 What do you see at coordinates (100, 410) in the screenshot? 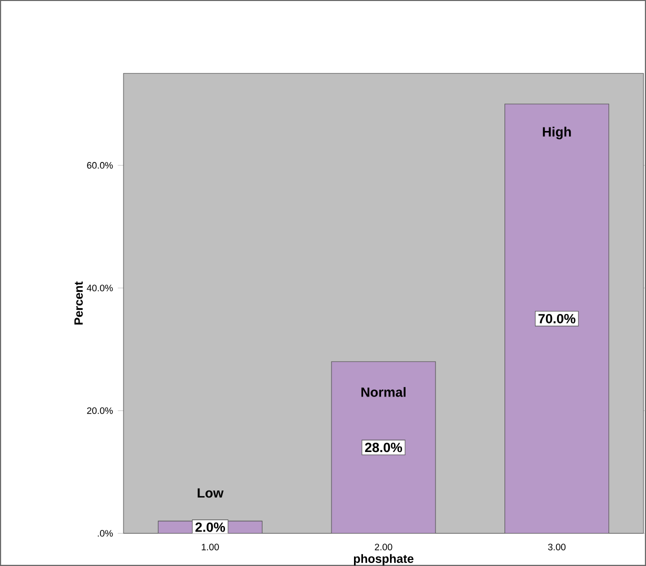
I see `y-tick-label: 20.0%` at bounding box center [100, 410].